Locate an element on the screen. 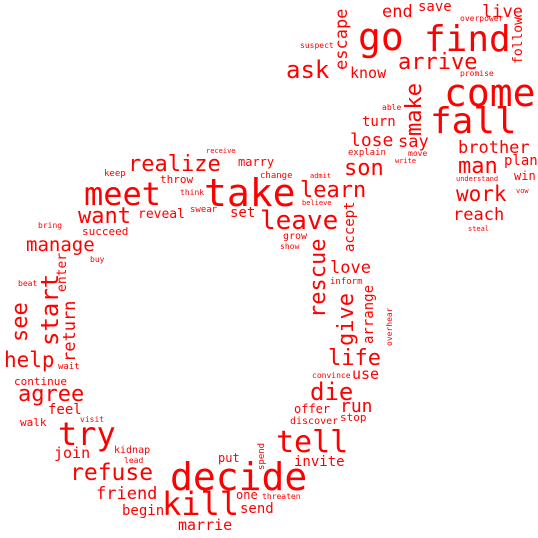  word-vow: vow is located at coordinates (522, 191).